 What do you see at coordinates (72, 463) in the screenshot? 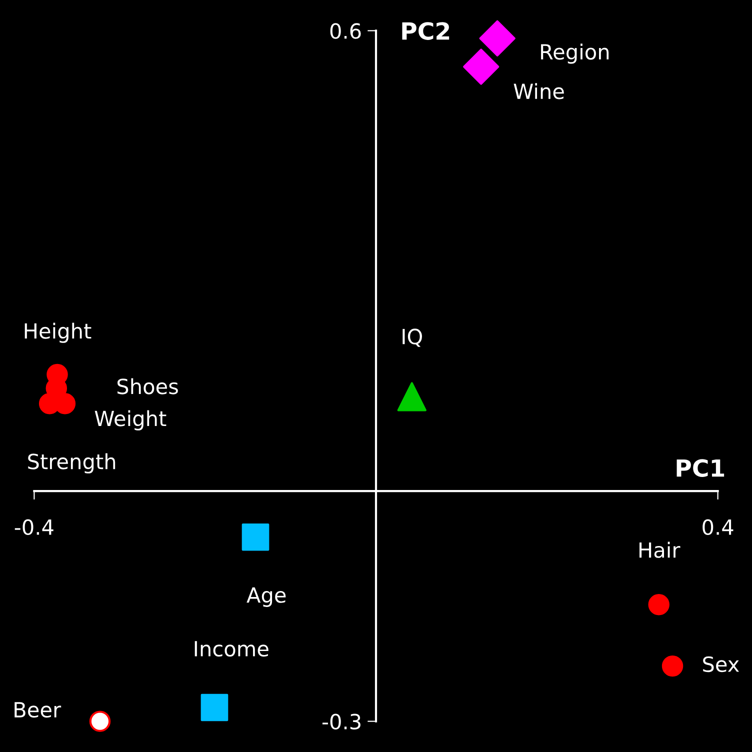
I see `annotation: Strength` at bounding box center [72, 463].